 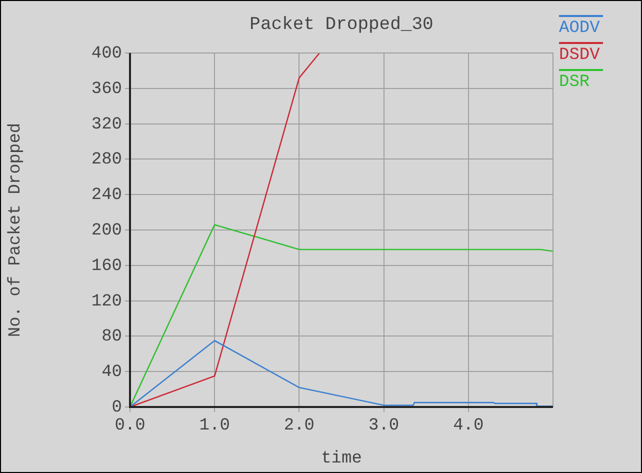 I want to click on x-tick-label: 2.0, so click(x=299, y=426).